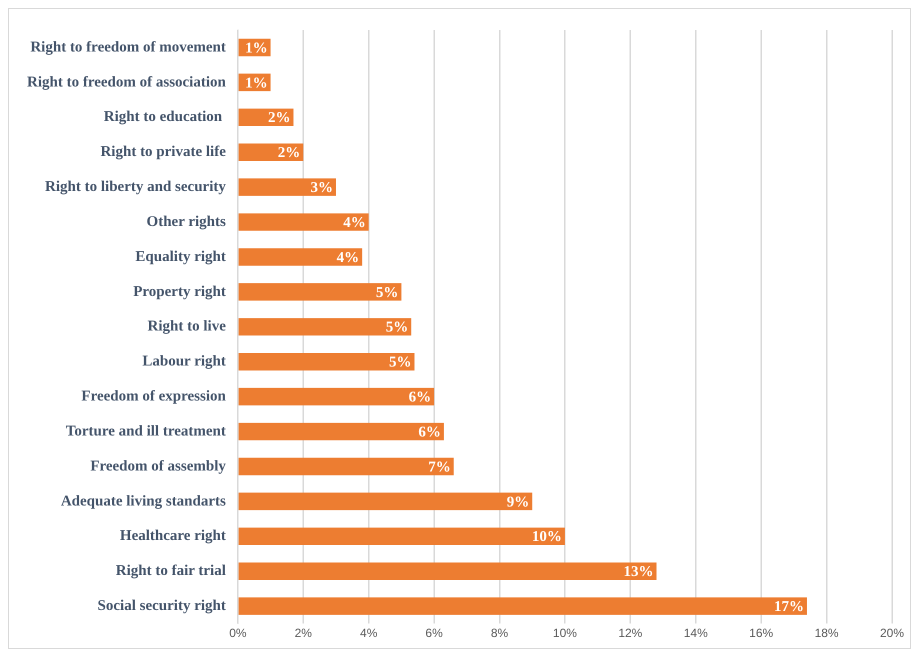 The image size is (919, 657). Describe the element at coordinates (171, 571) in the screenshot. I see `y-tick-label: Right to fair trial` at that location.